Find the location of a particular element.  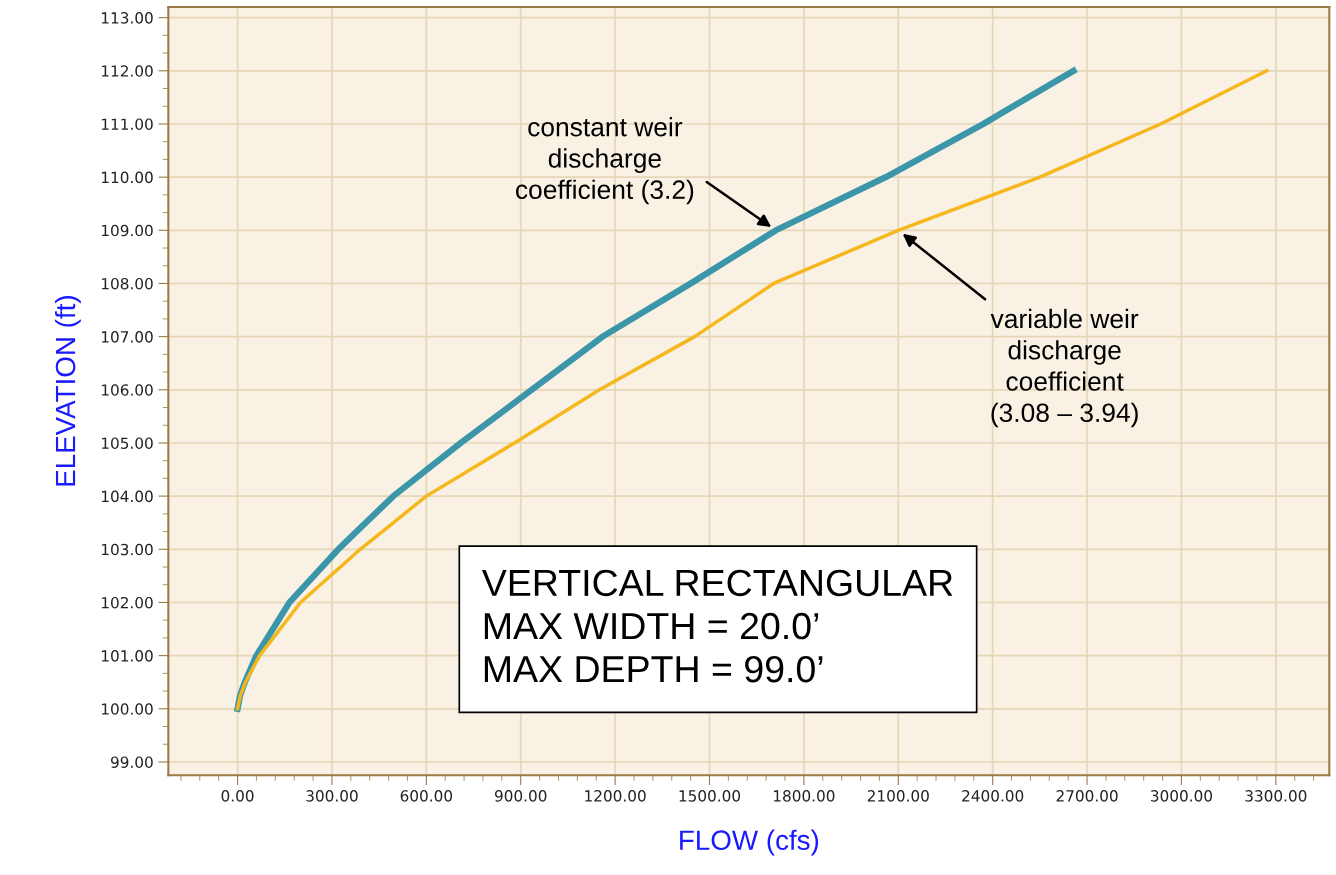

x-tick-label: 2400.00 is located at coordinates (993, 796).